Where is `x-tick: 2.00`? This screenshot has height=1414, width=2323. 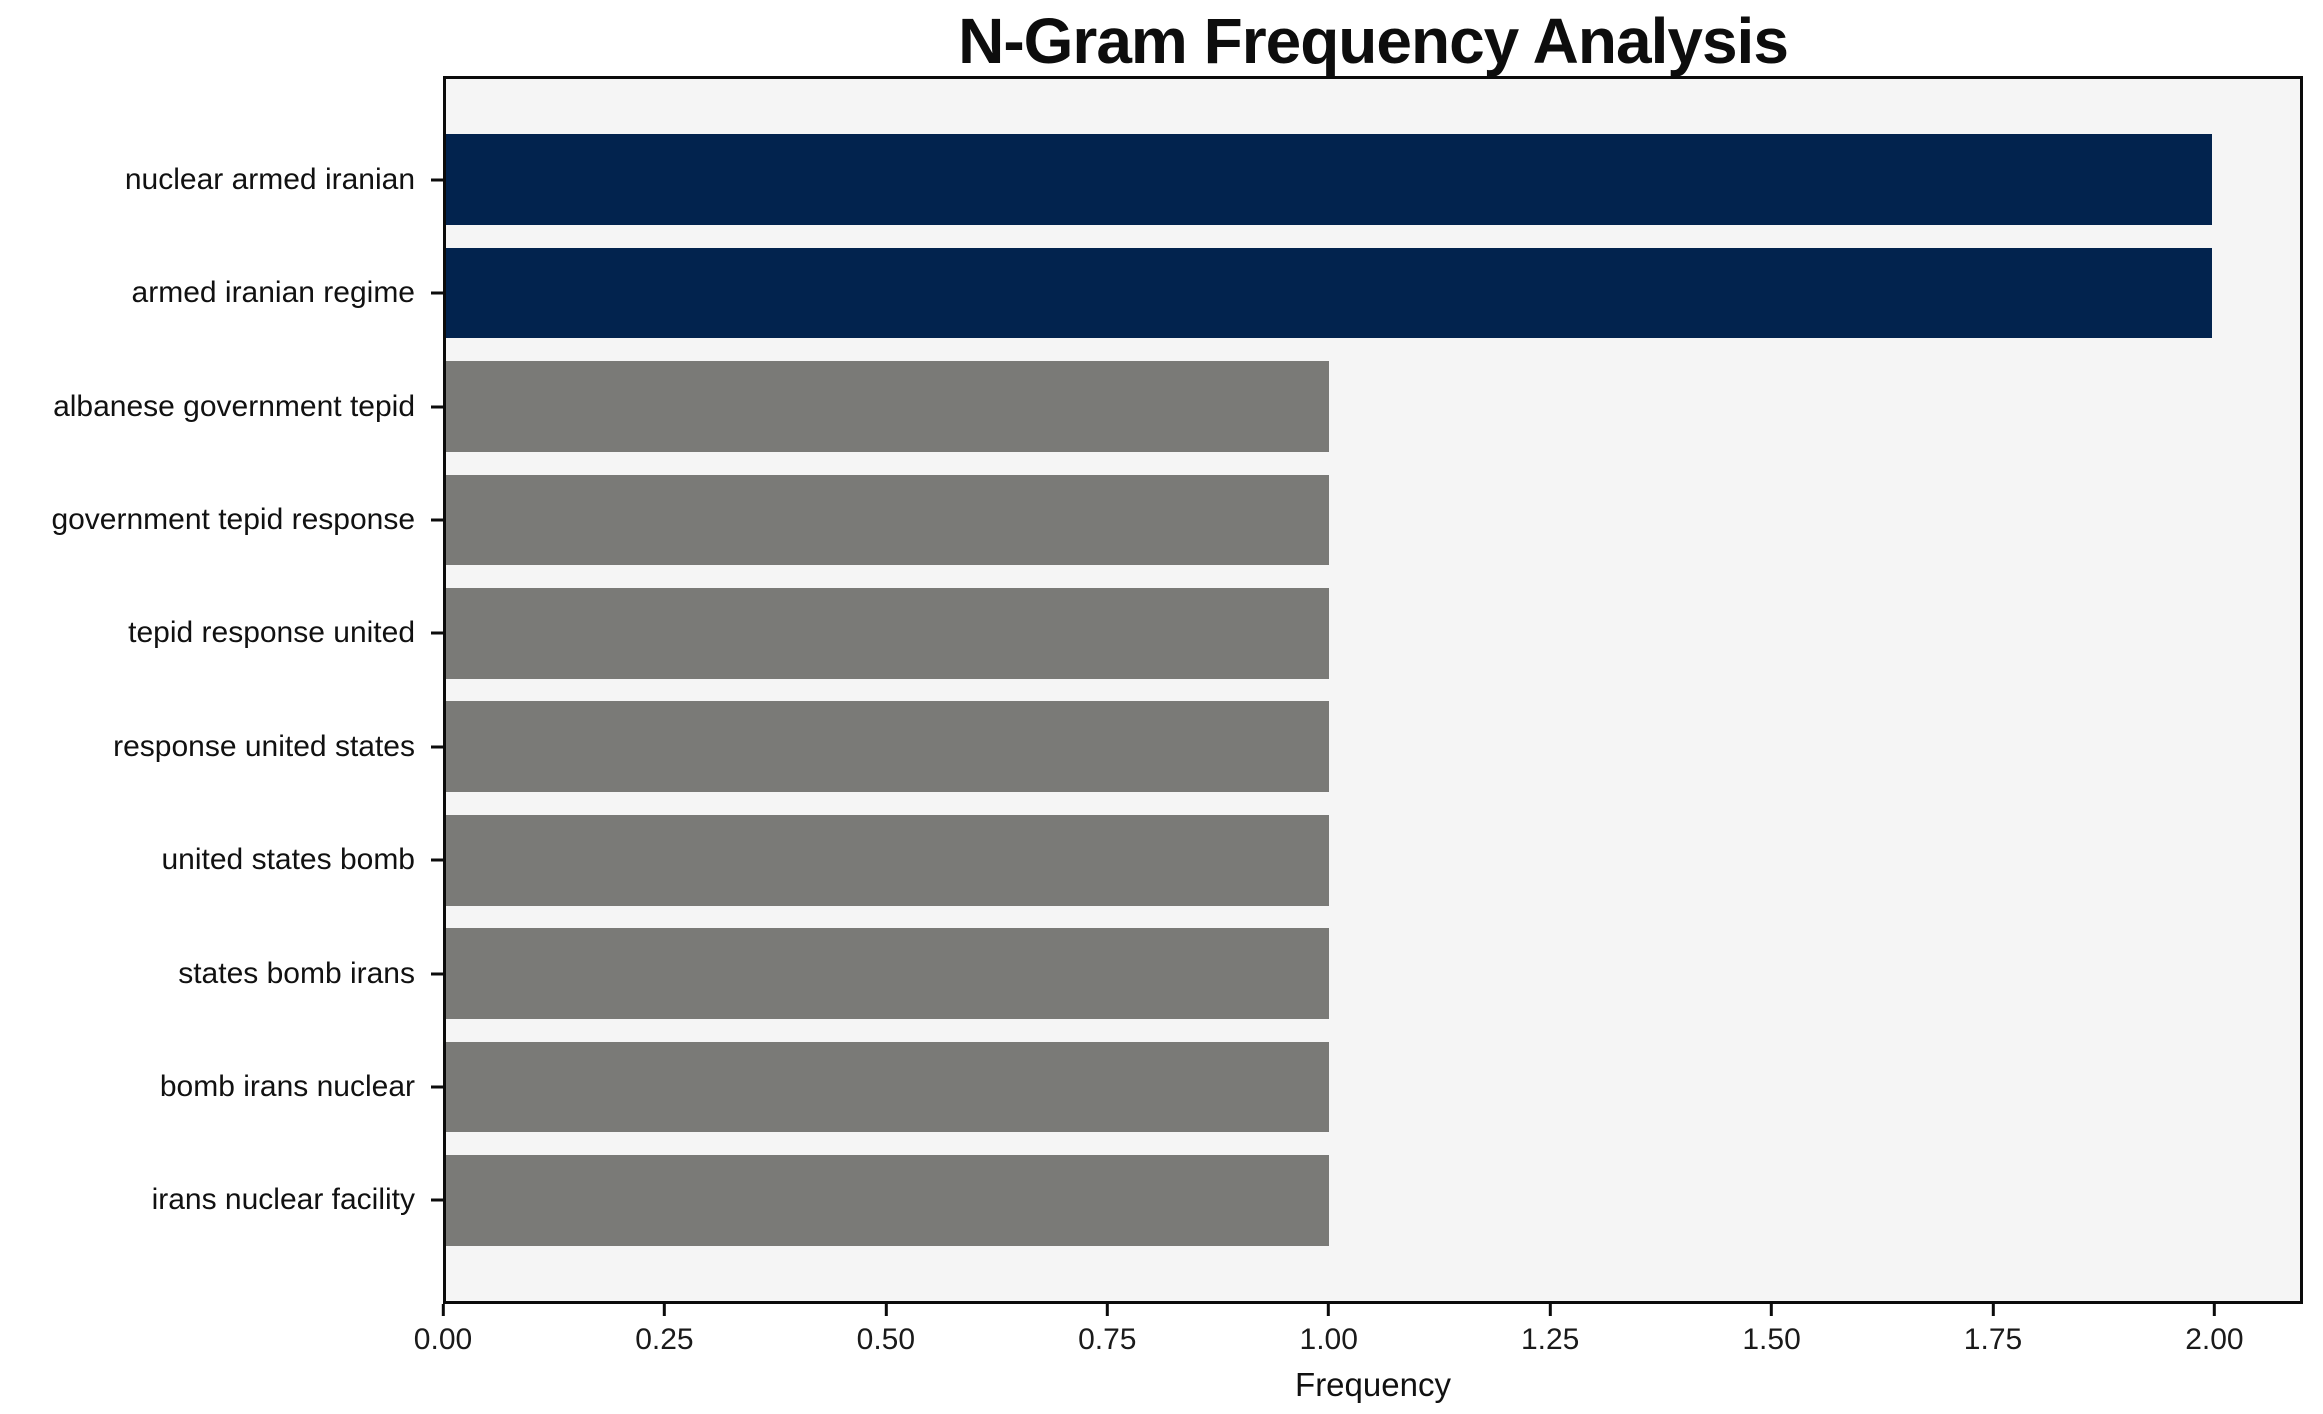
x-tick: 2.00 is located at coordinates (2214, 1330).